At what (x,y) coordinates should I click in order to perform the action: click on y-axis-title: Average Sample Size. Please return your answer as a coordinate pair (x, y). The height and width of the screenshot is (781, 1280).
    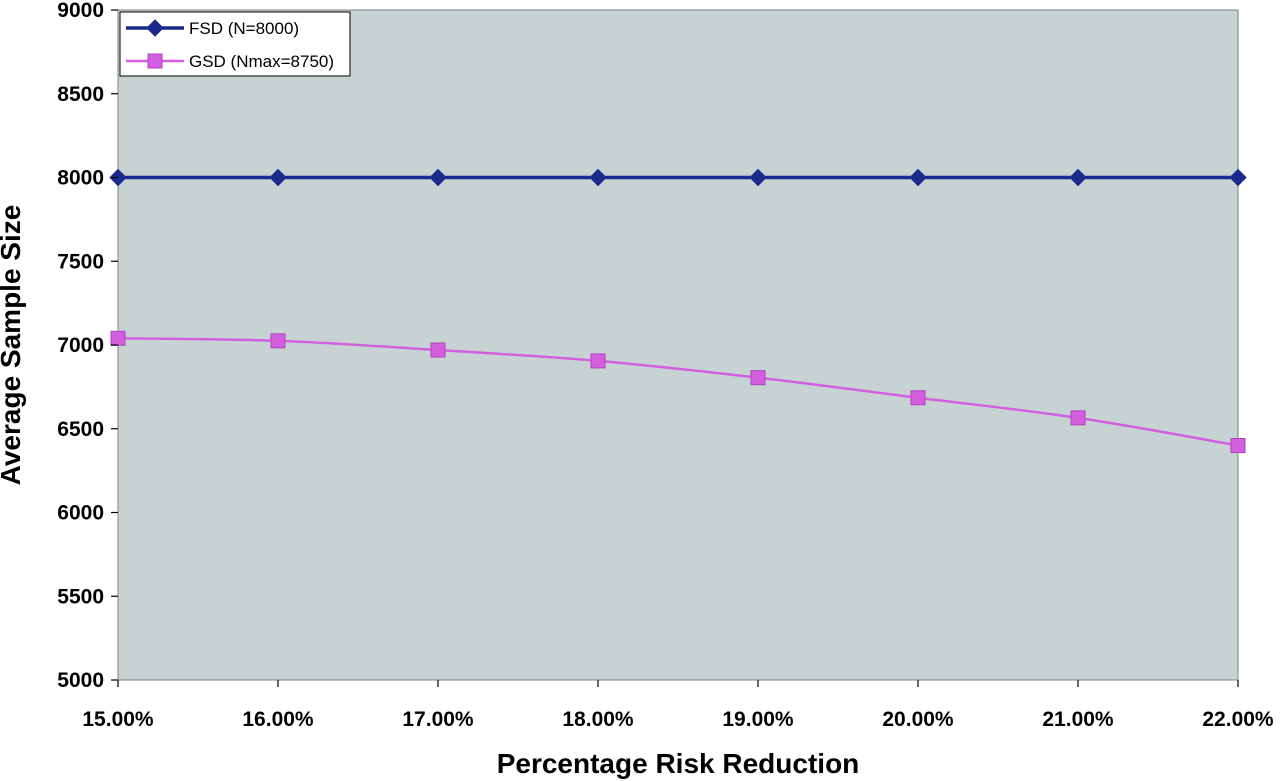
    Looking at the image, I should click on (13, 345).